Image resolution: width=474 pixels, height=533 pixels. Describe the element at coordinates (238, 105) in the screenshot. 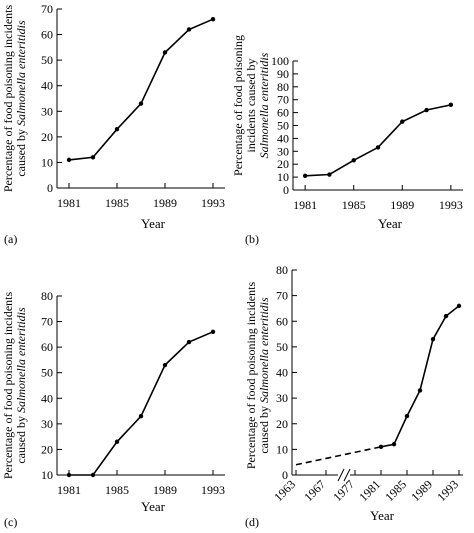

I see `y-axis-label-line1: Percentage of food poisoning` at that location.